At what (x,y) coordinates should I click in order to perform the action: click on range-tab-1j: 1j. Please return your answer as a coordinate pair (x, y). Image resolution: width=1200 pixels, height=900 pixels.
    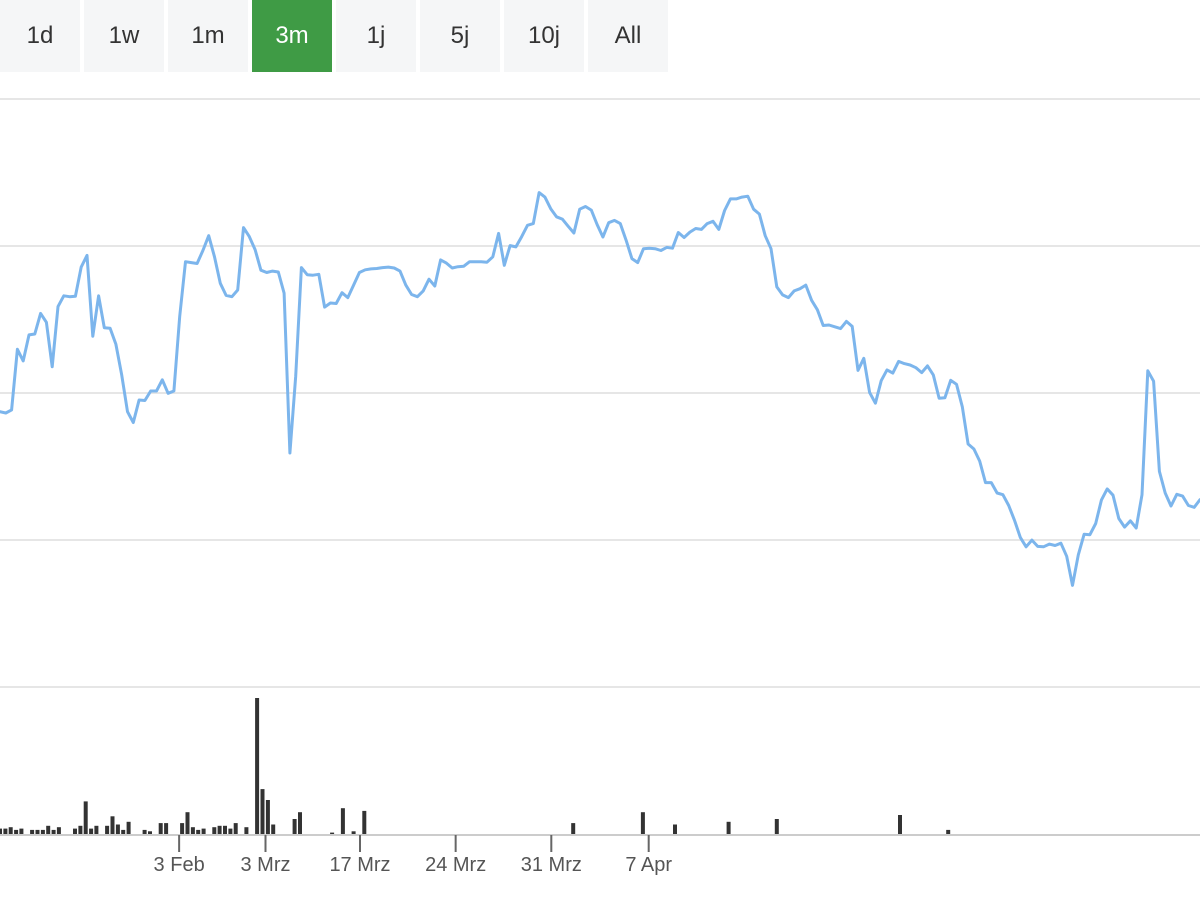
    Looking at the image, I should click on (376, 36).